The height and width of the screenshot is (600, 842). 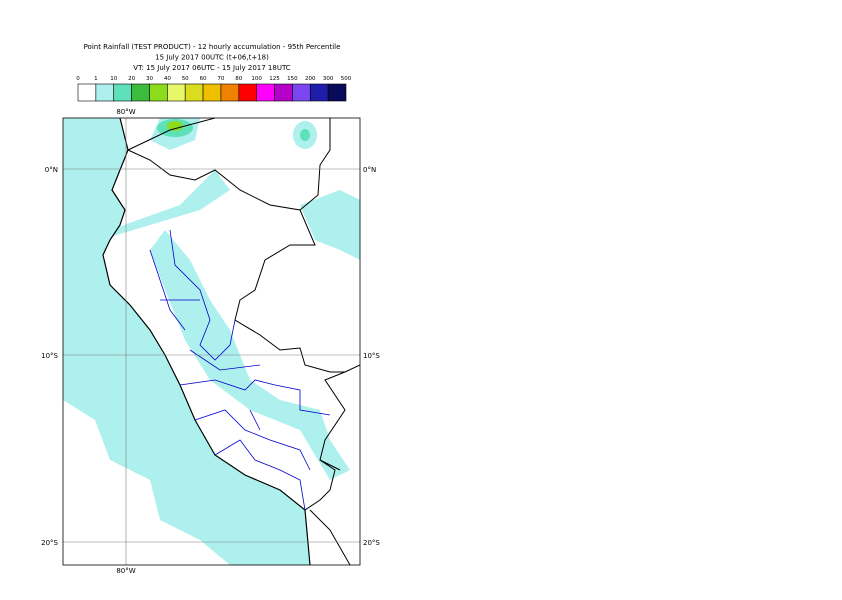 What do you see at coordinates (346, 79) in the screenshot?
I see `legend-label: 500` at bounding box center [346, 79].